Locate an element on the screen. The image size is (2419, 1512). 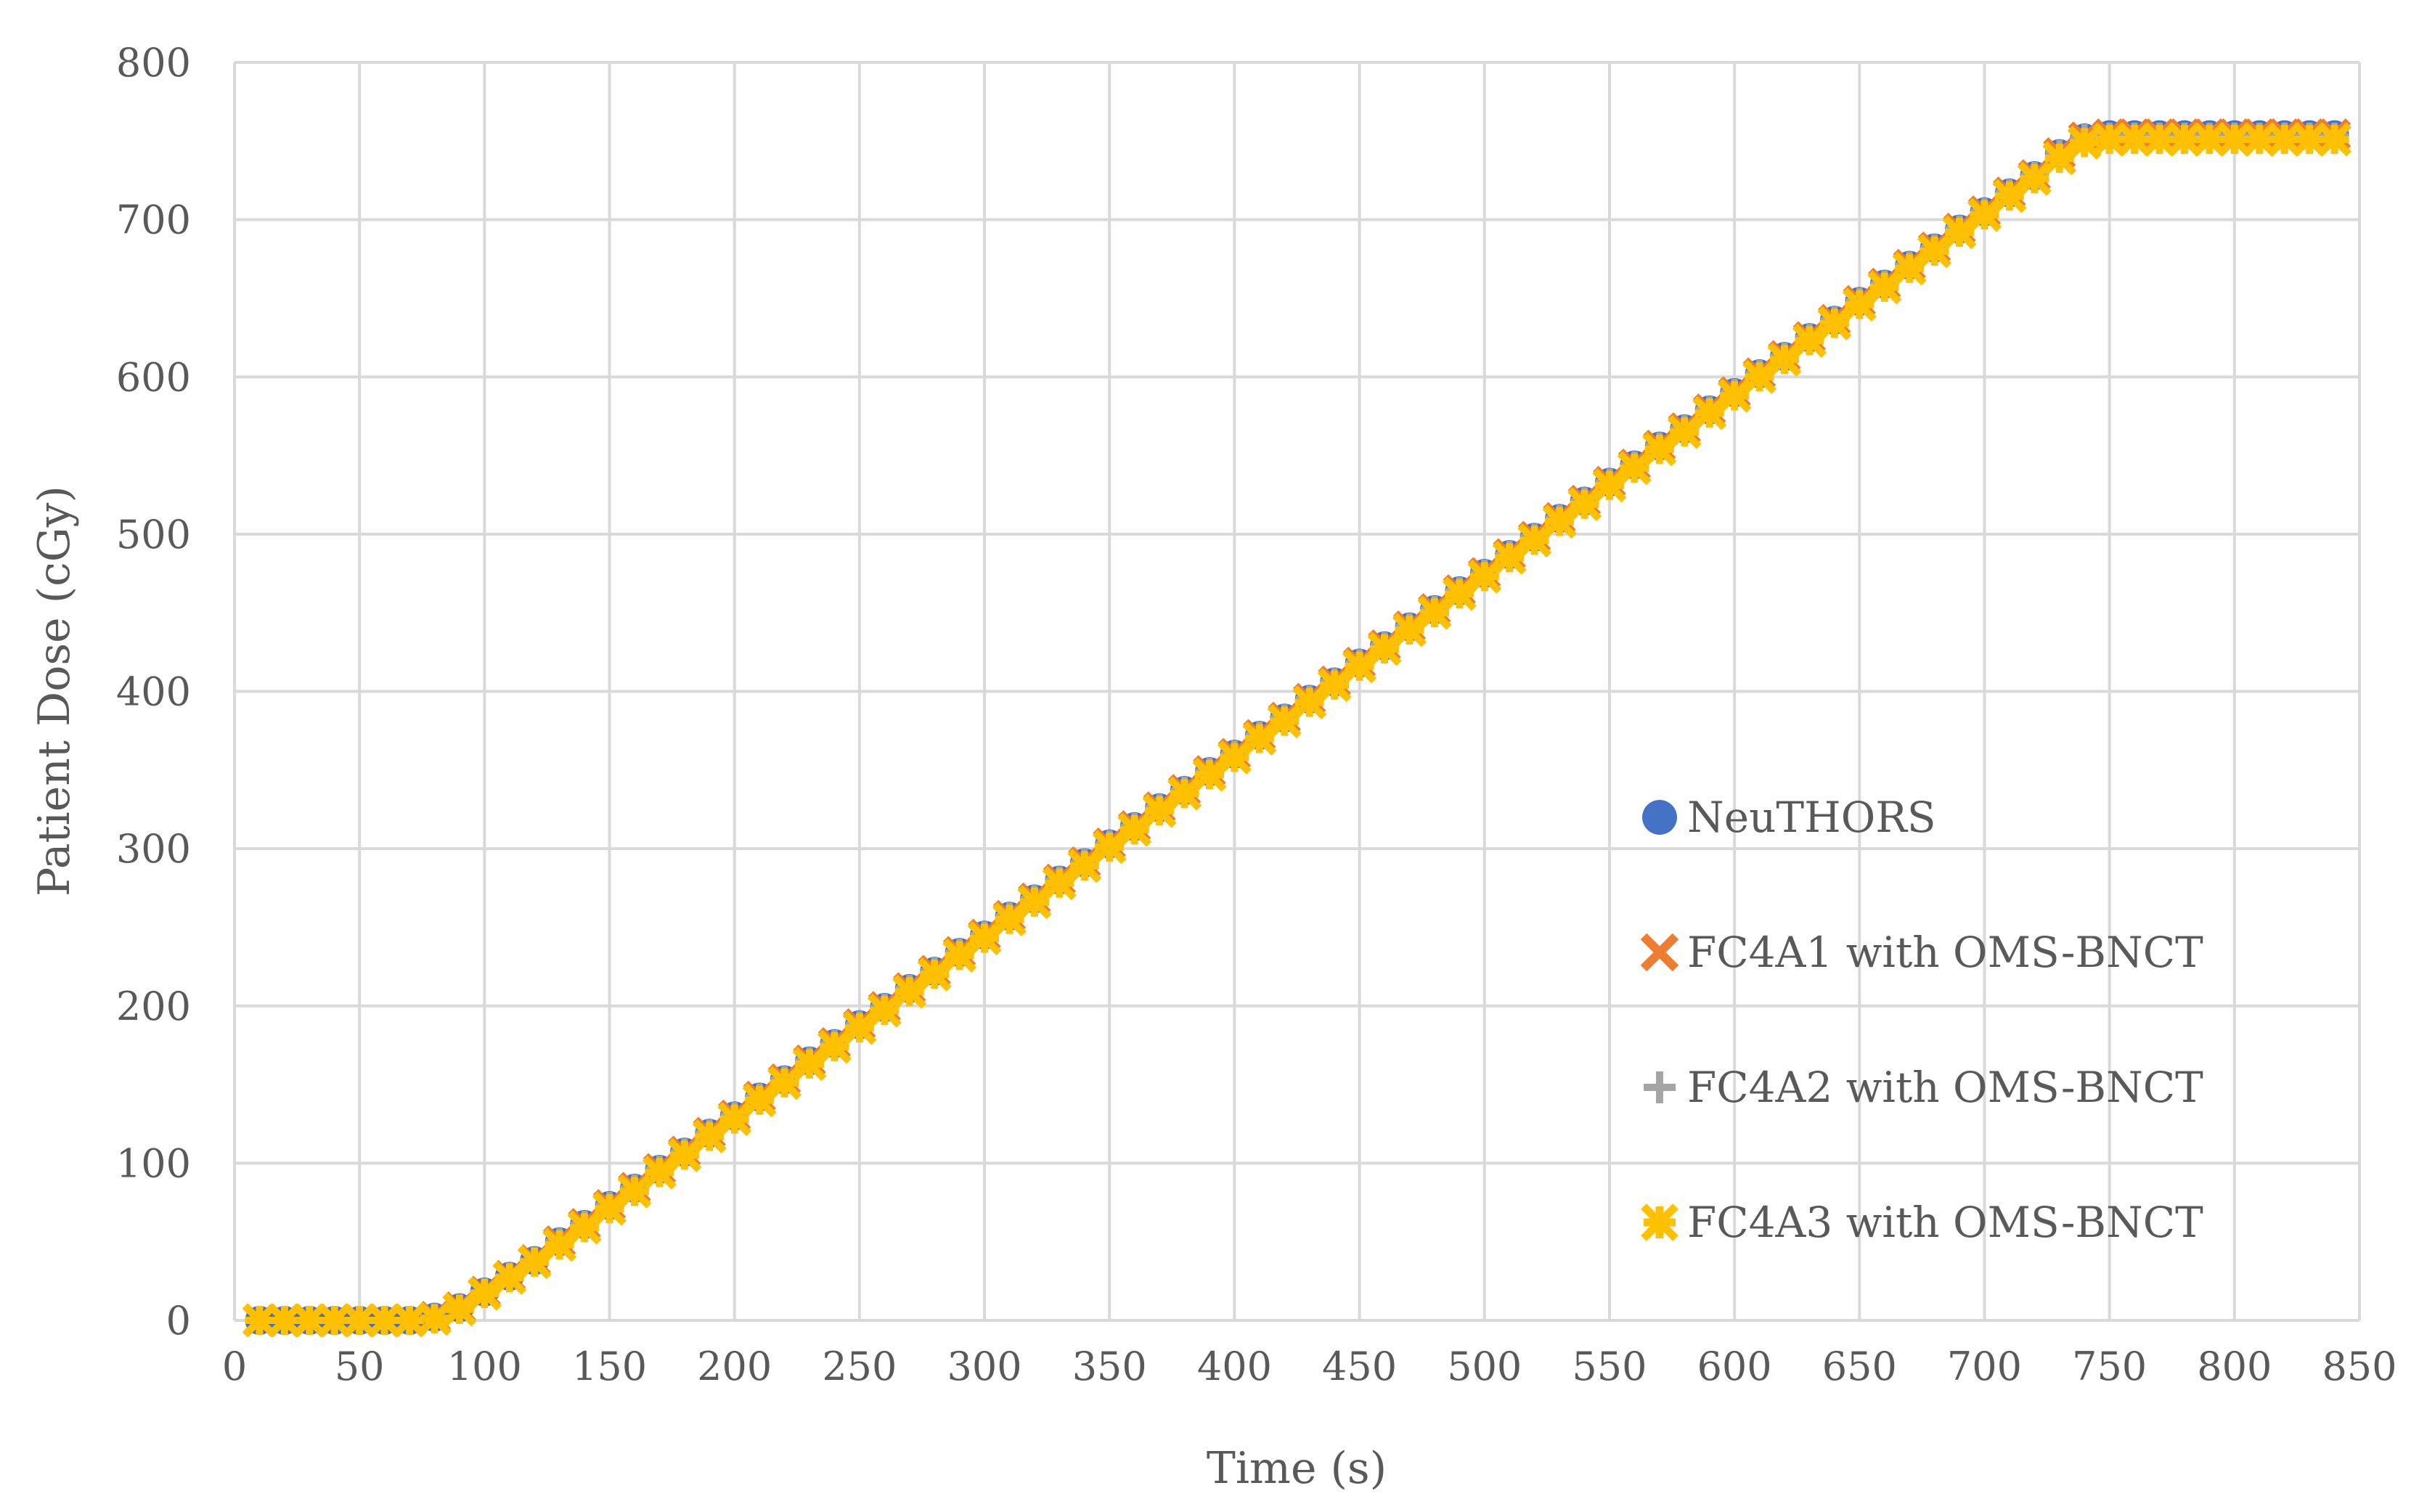
x-tick-label: 150 is located at coordinates (609, 1366).